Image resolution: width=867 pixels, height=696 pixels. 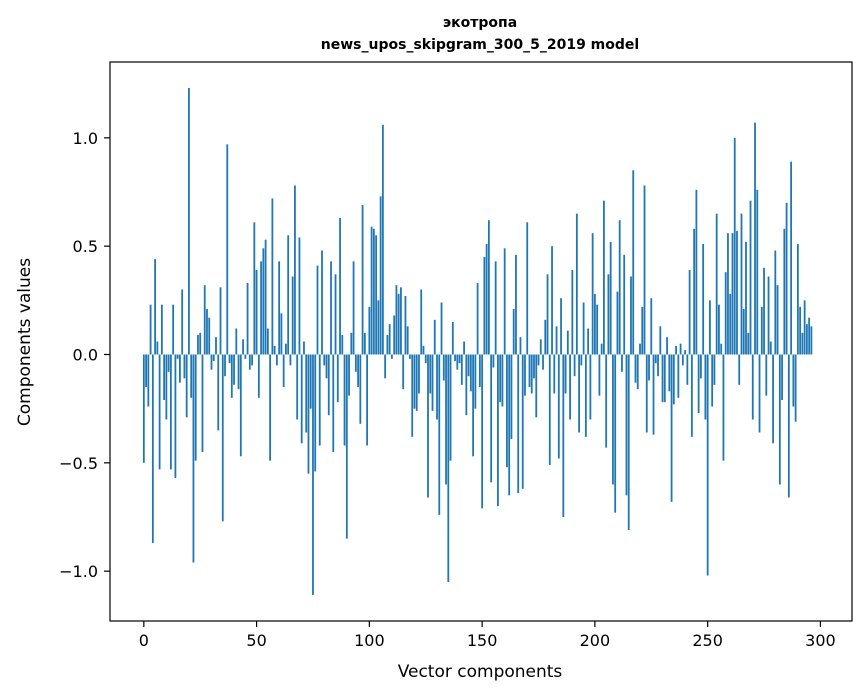 I want to click on chart-subtitle: news_upos_skipgram_300_5_2019 model, so click(x=480, y=45).